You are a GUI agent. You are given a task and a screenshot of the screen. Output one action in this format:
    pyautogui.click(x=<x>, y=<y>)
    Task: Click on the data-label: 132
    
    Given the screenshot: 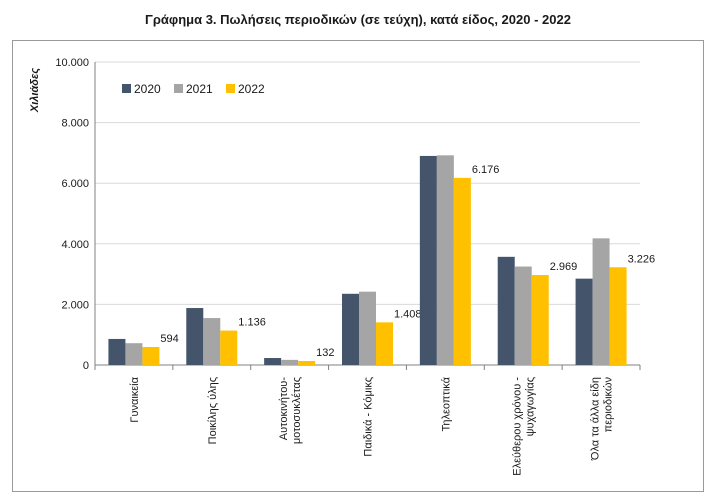 What is the action you would take?
    pyautogui.click(x=325, y=353)
    